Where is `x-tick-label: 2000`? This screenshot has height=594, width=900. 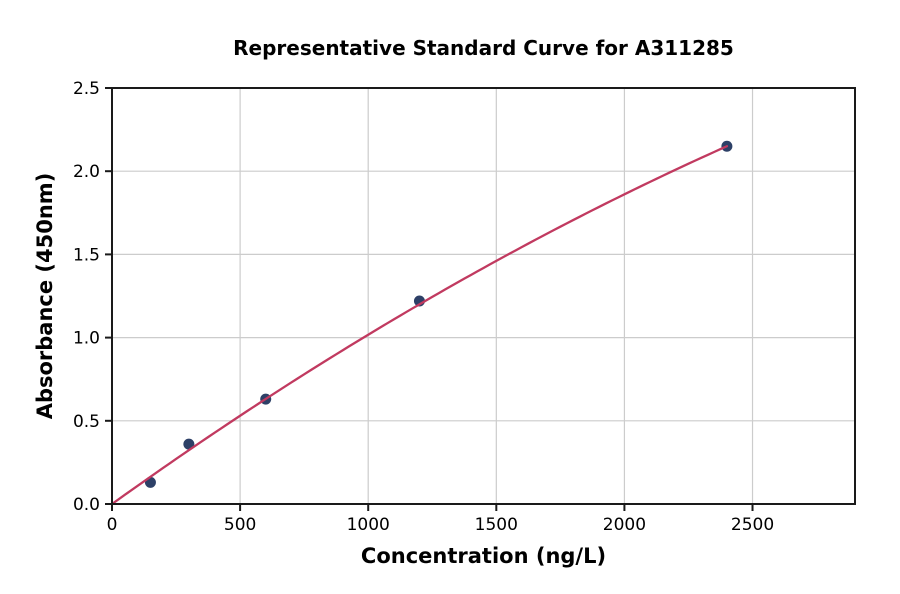 x-tick-label: 2000 is located at coordinates (624, 525).